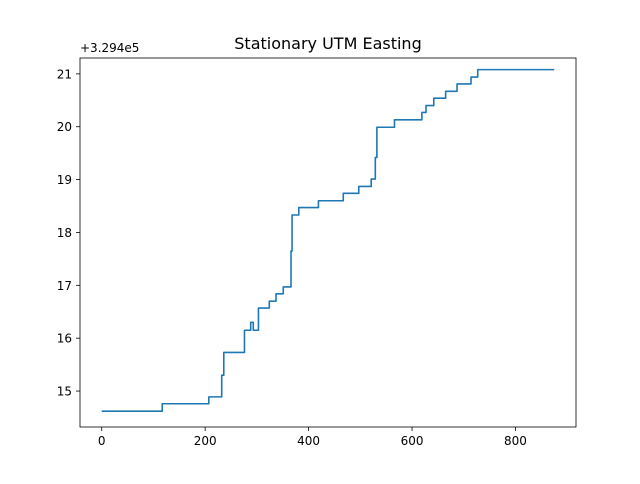 The image size is (640, 484). What do you see at coordinates (308, 441) in the screenshot?
I see `x-tick-label: 400` at bounding box center [308, 441].